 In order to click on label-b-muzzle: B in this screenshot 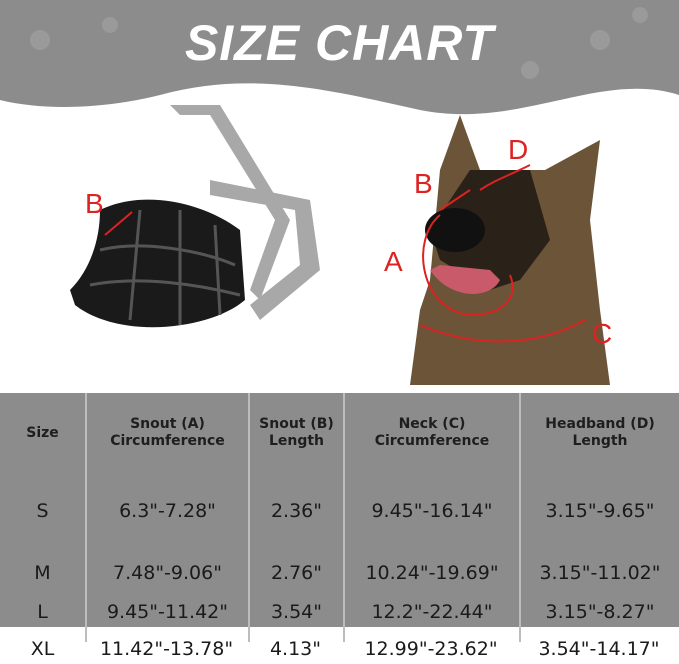, I will do `click(94, 203)`.